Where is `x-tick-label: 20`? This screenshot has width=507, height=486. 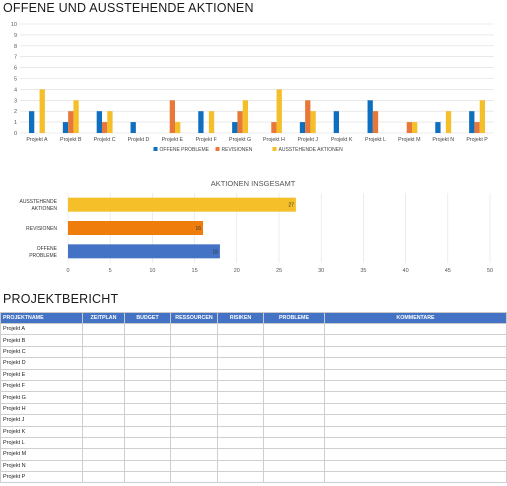
x-tick-label: 20 is located at coordinates (237, 271).